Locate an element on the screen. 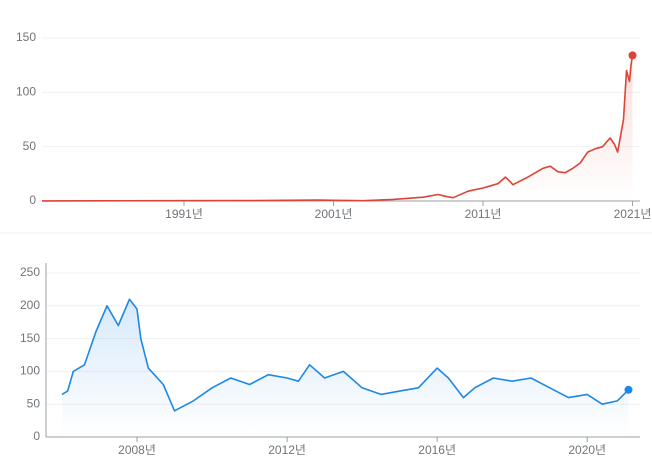  y-tick-label: 200 is located at coordinates (30, 305).